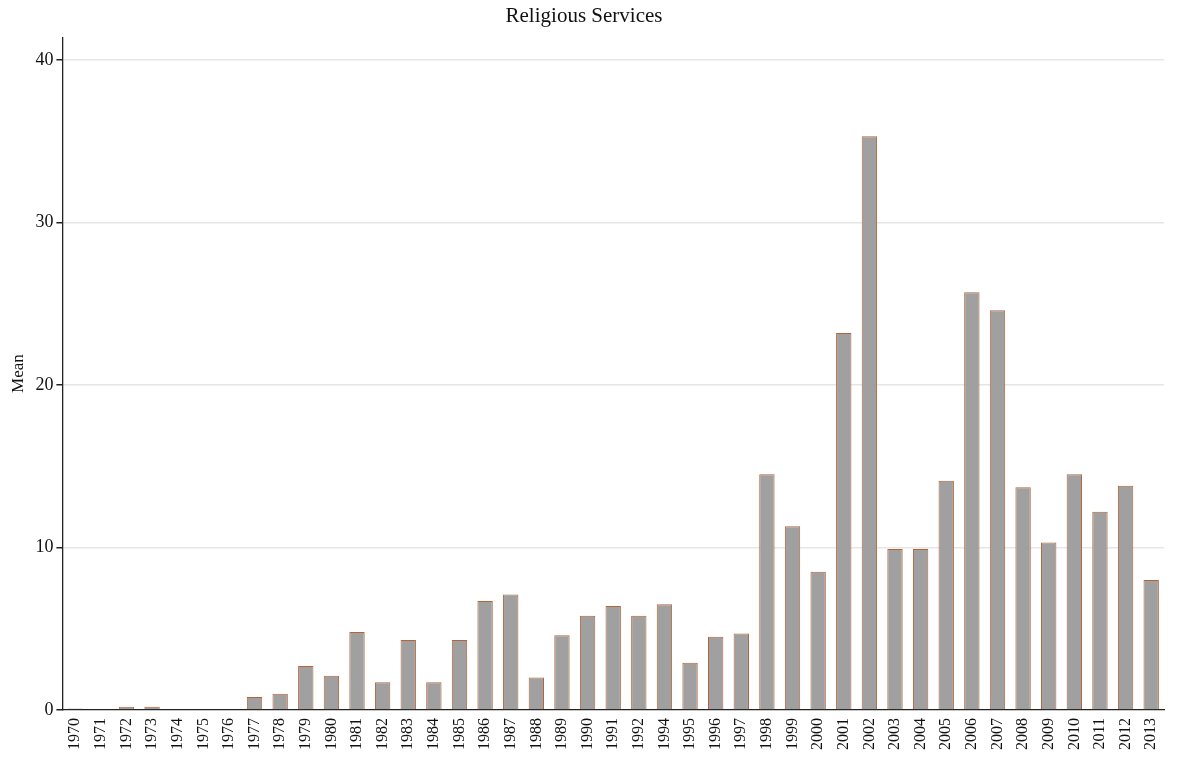 Image resolution: width=1194 pixels, height=757 pixels. What do you see at coordinates (638, 734) in the screenshot?
I see `x-tick-label: 1992` at bounding box center [638, 734].